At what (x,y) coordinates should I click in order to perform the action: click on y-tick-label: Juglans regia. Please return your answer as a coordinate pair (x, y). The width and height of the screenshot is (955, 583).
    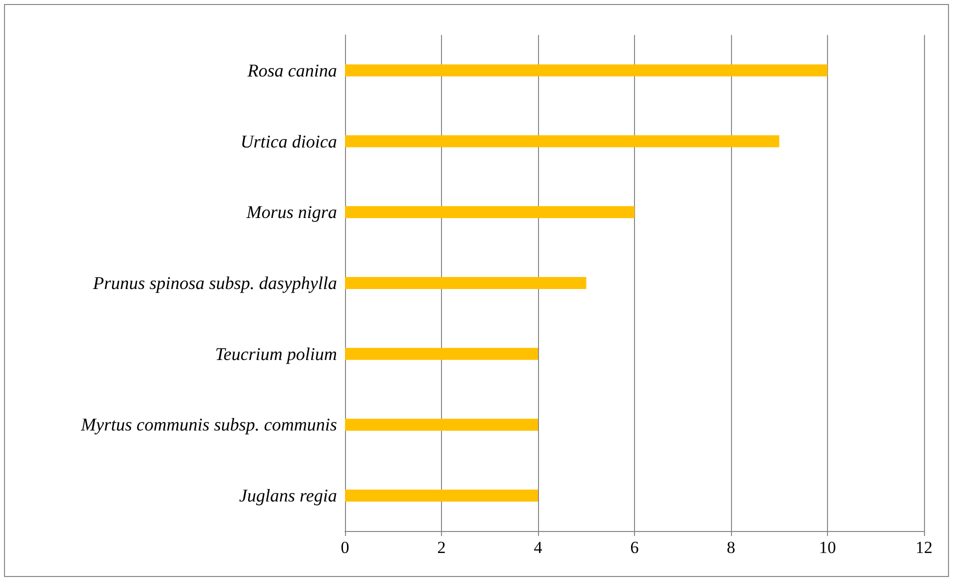
    Looking at the image, I should click on (288, 496).